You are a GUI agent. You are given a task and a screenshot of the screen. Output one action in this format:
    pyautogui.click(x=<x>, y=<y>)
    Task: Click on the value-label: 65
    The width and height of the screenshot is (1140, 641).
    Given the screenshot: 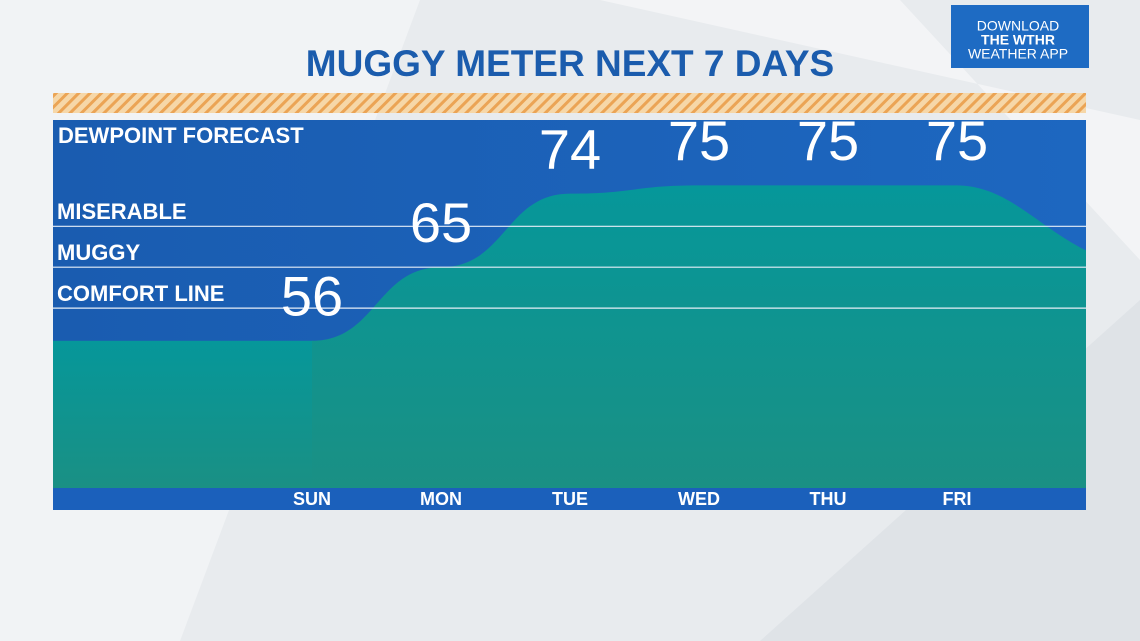 What is the action you would take?
    pyautogui.click(x=441, y=222)
    